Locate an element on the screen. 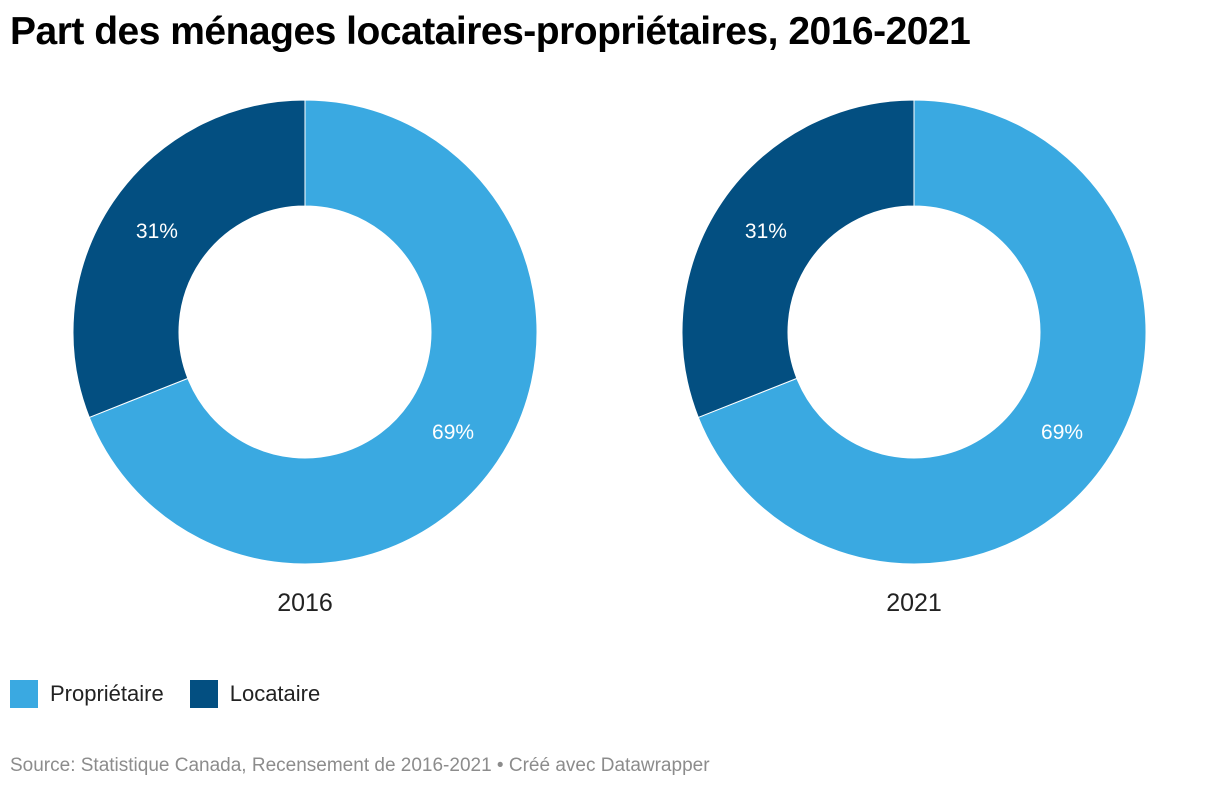 The width and height of the screenshot is (1220, 790). legend-label-locataire: Locataire is located at coordinates (275, 693).